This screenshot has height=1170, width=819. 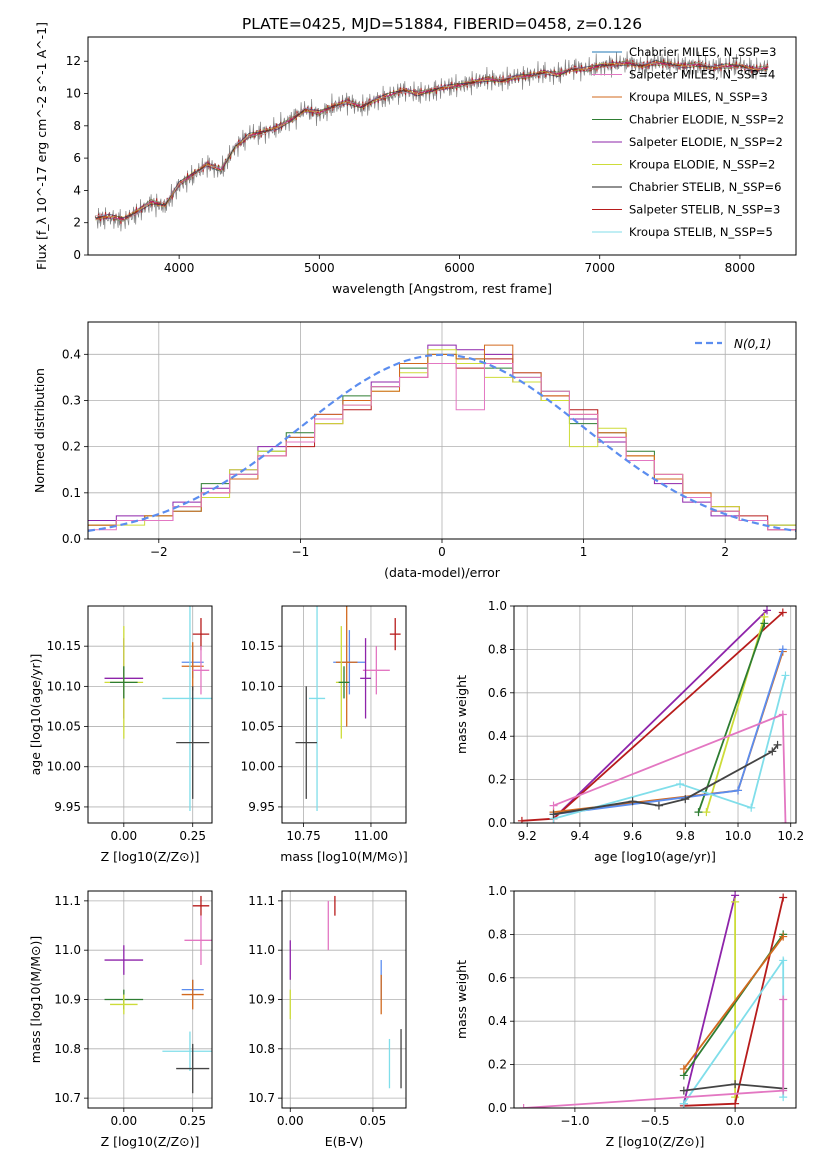 What do you see at coordinates (71, 539) in the screenshot?
I see `y-tick-label: 0.0` at bounding box center [71, 539].